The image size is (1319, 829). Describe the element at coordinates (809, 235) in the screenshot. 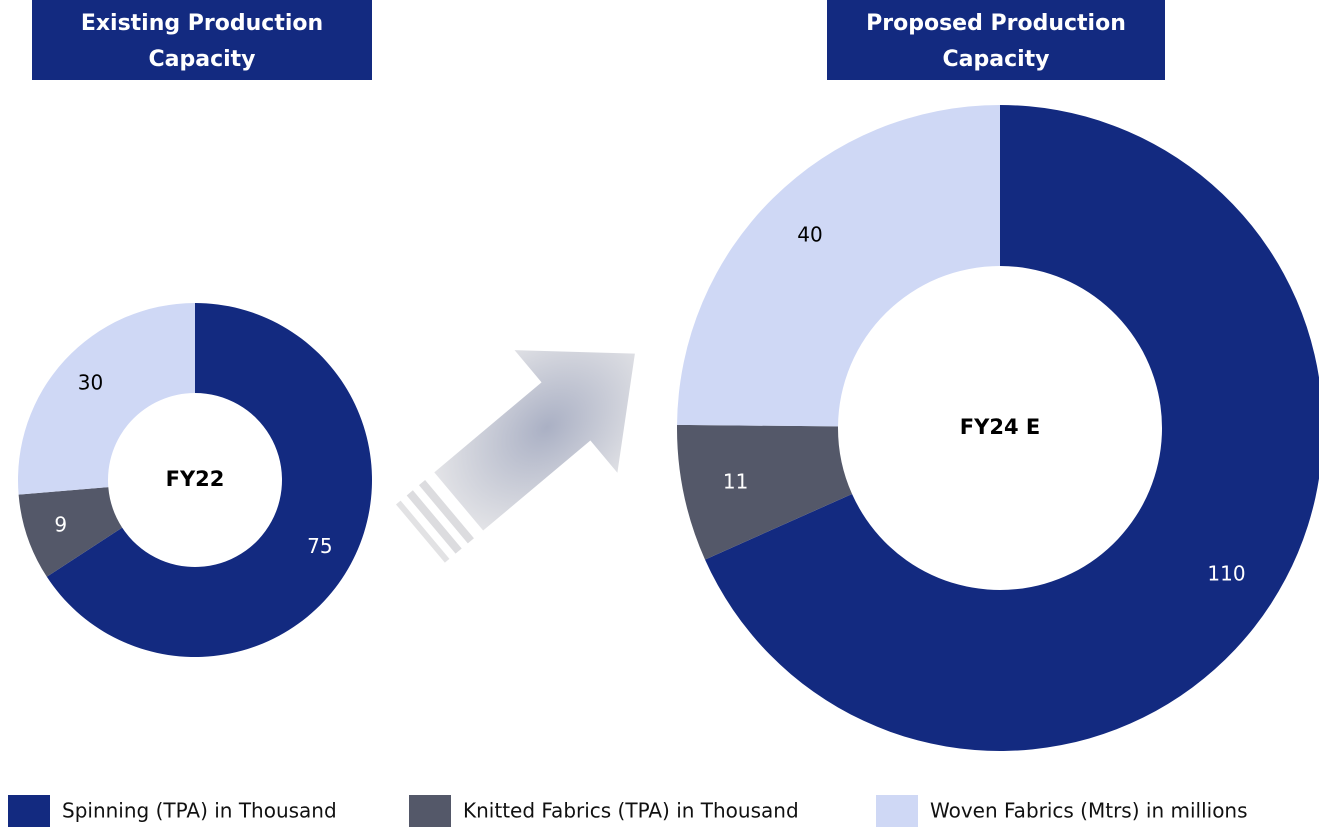

I see `data-label: 40` at that location.